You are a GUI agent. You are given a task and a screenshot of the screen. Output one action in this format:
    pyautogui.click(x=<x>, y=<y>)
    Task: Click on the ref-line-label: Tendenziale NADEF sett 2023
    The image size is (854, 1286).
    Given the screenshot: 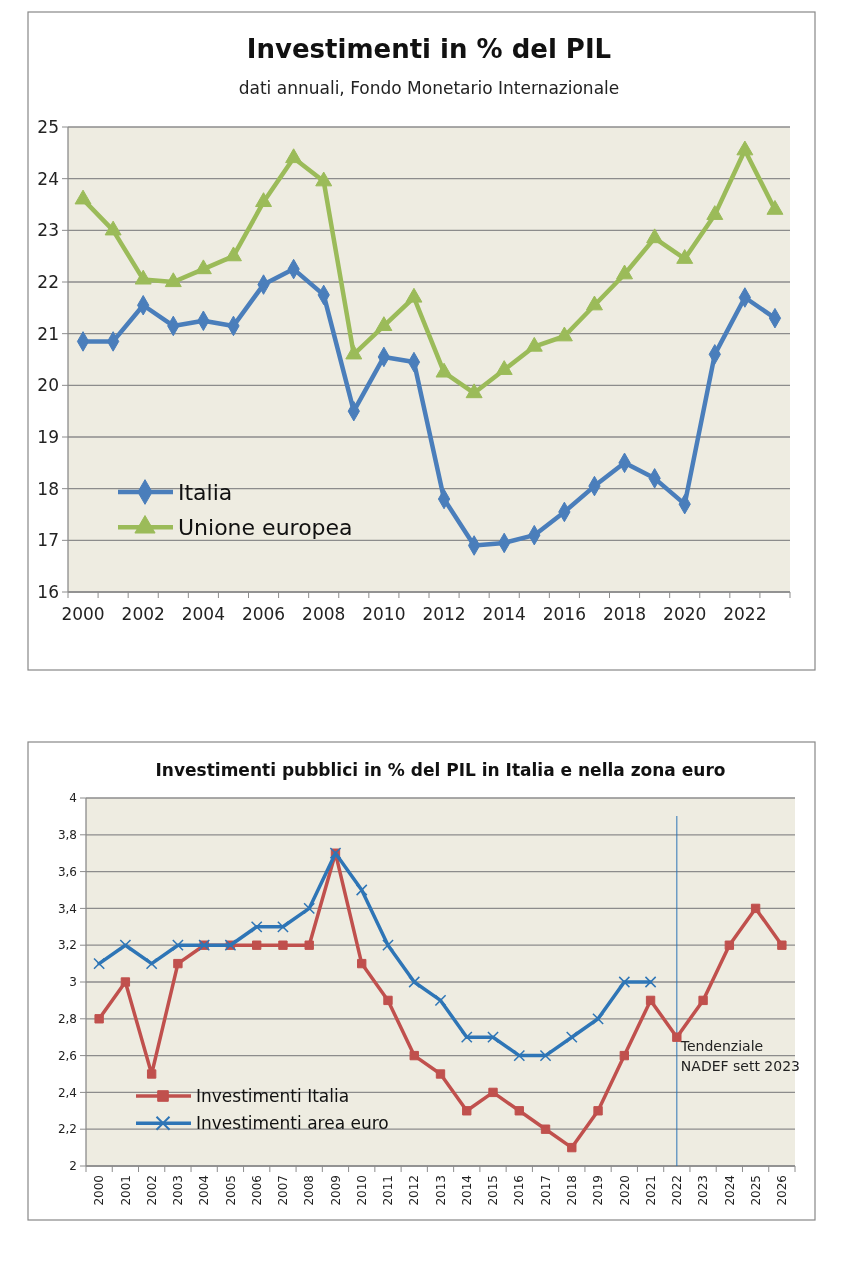 What is the action you would take?
    pyautogui.click(x=739, y=1056)
    